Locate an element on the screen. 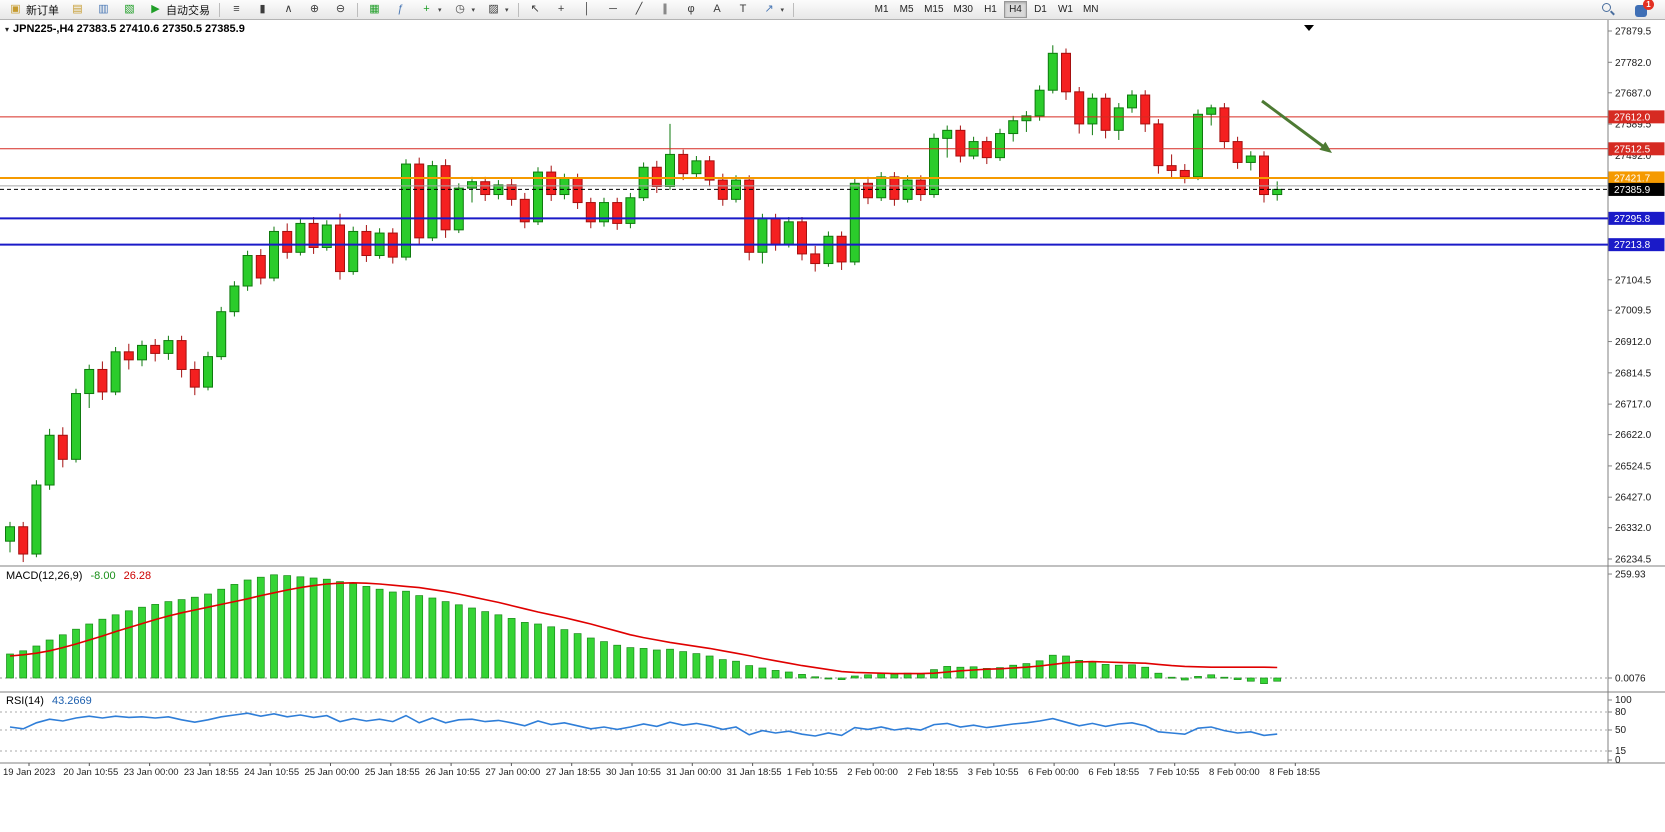 This screenshot has height=832, width=1665. autotrading-button: ▶ 自动交易 is located at coordinates (179, 10).